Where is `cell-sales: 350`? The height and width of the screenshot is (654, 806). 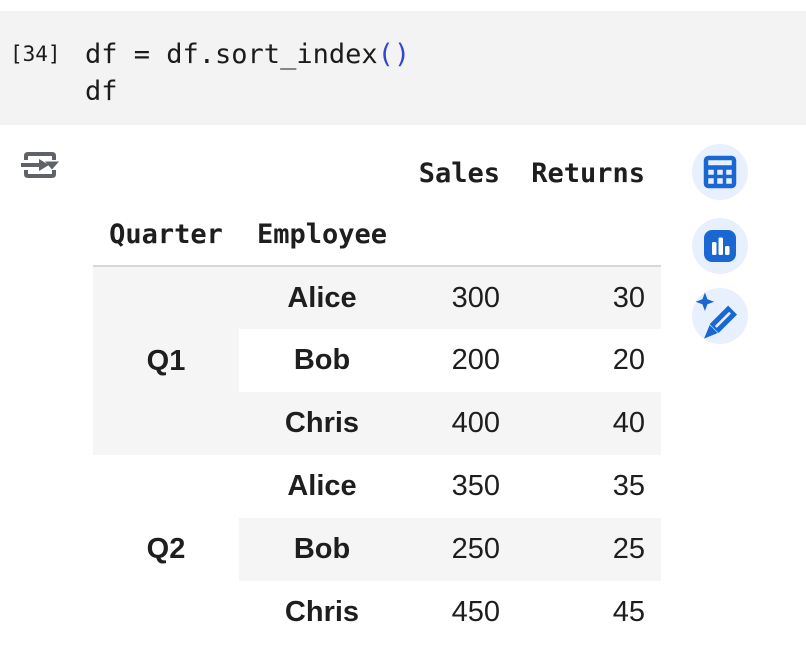
cell-sales: 350 is located at coordinates (475, 486).